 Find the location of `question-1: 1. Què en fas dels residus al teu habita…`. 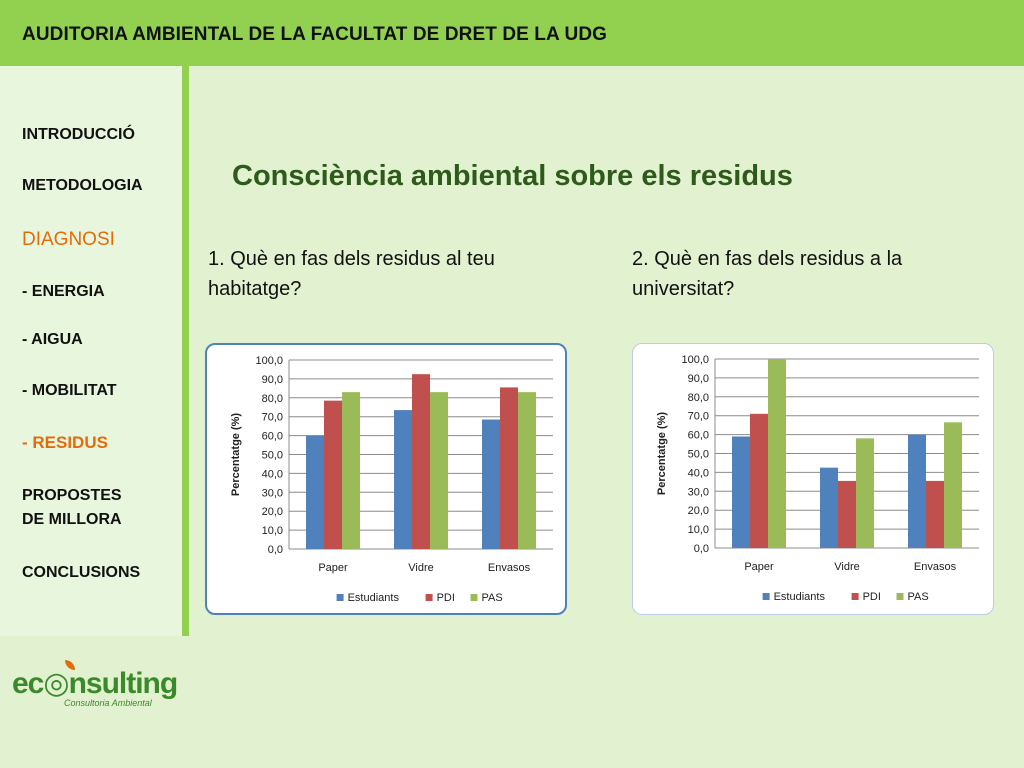

question-1: 1. Què en fas dels residus al teu habita… is located at coordinates (351, 274).